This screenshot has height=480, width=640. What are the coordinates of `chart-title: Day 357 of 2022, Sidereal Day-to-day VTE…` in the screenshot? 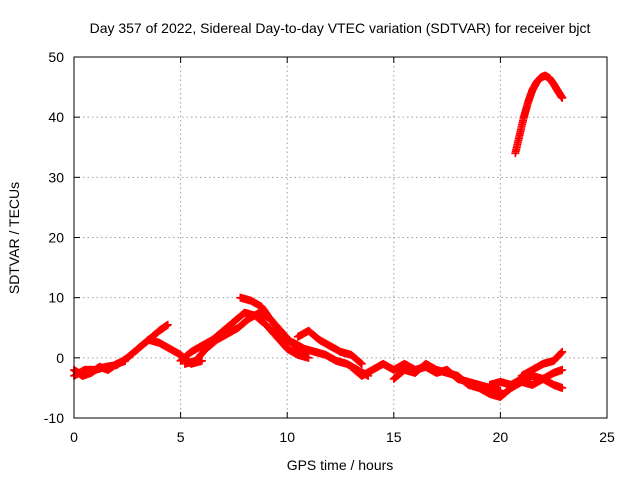 It's located at (340, 28).